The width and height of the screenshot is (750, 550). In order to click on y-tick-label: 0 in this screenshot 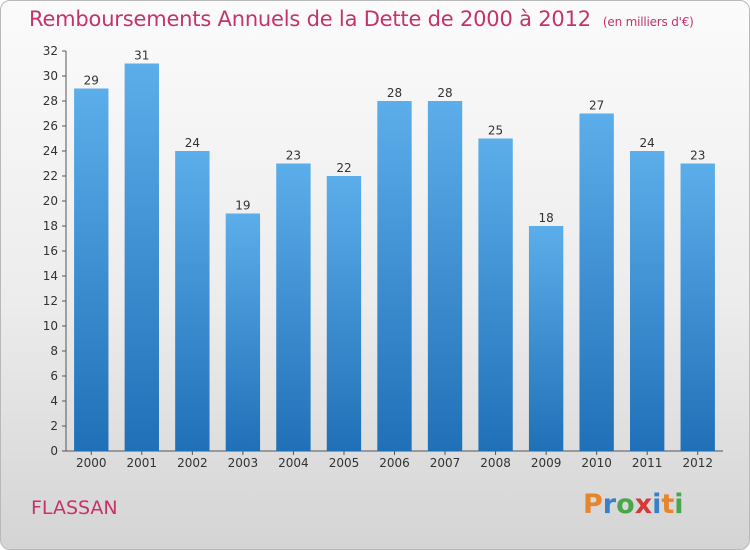, I will do `click(54, 451)`.